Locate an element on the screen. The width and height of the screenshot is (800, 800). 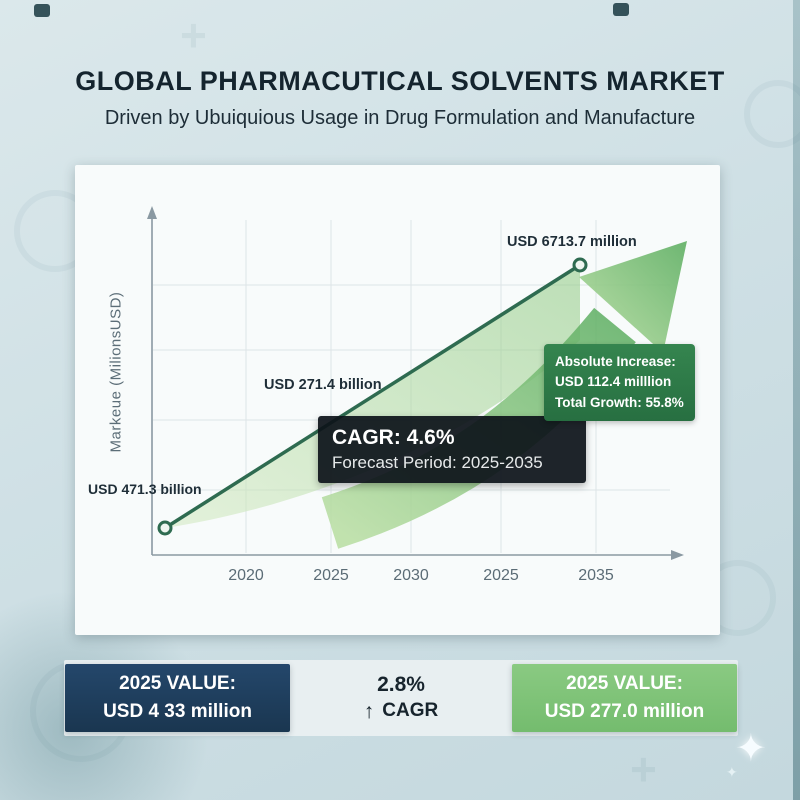
page-title: GLOBAL PHARMACUTICAL SOLVENTS MARKET is located at coordinates (400, 81).